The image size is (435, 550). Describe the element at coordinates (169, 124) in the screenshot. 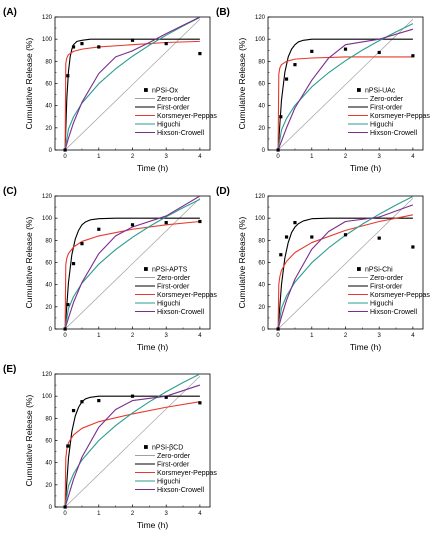

I see `legend-label: Higuchi` at that location.